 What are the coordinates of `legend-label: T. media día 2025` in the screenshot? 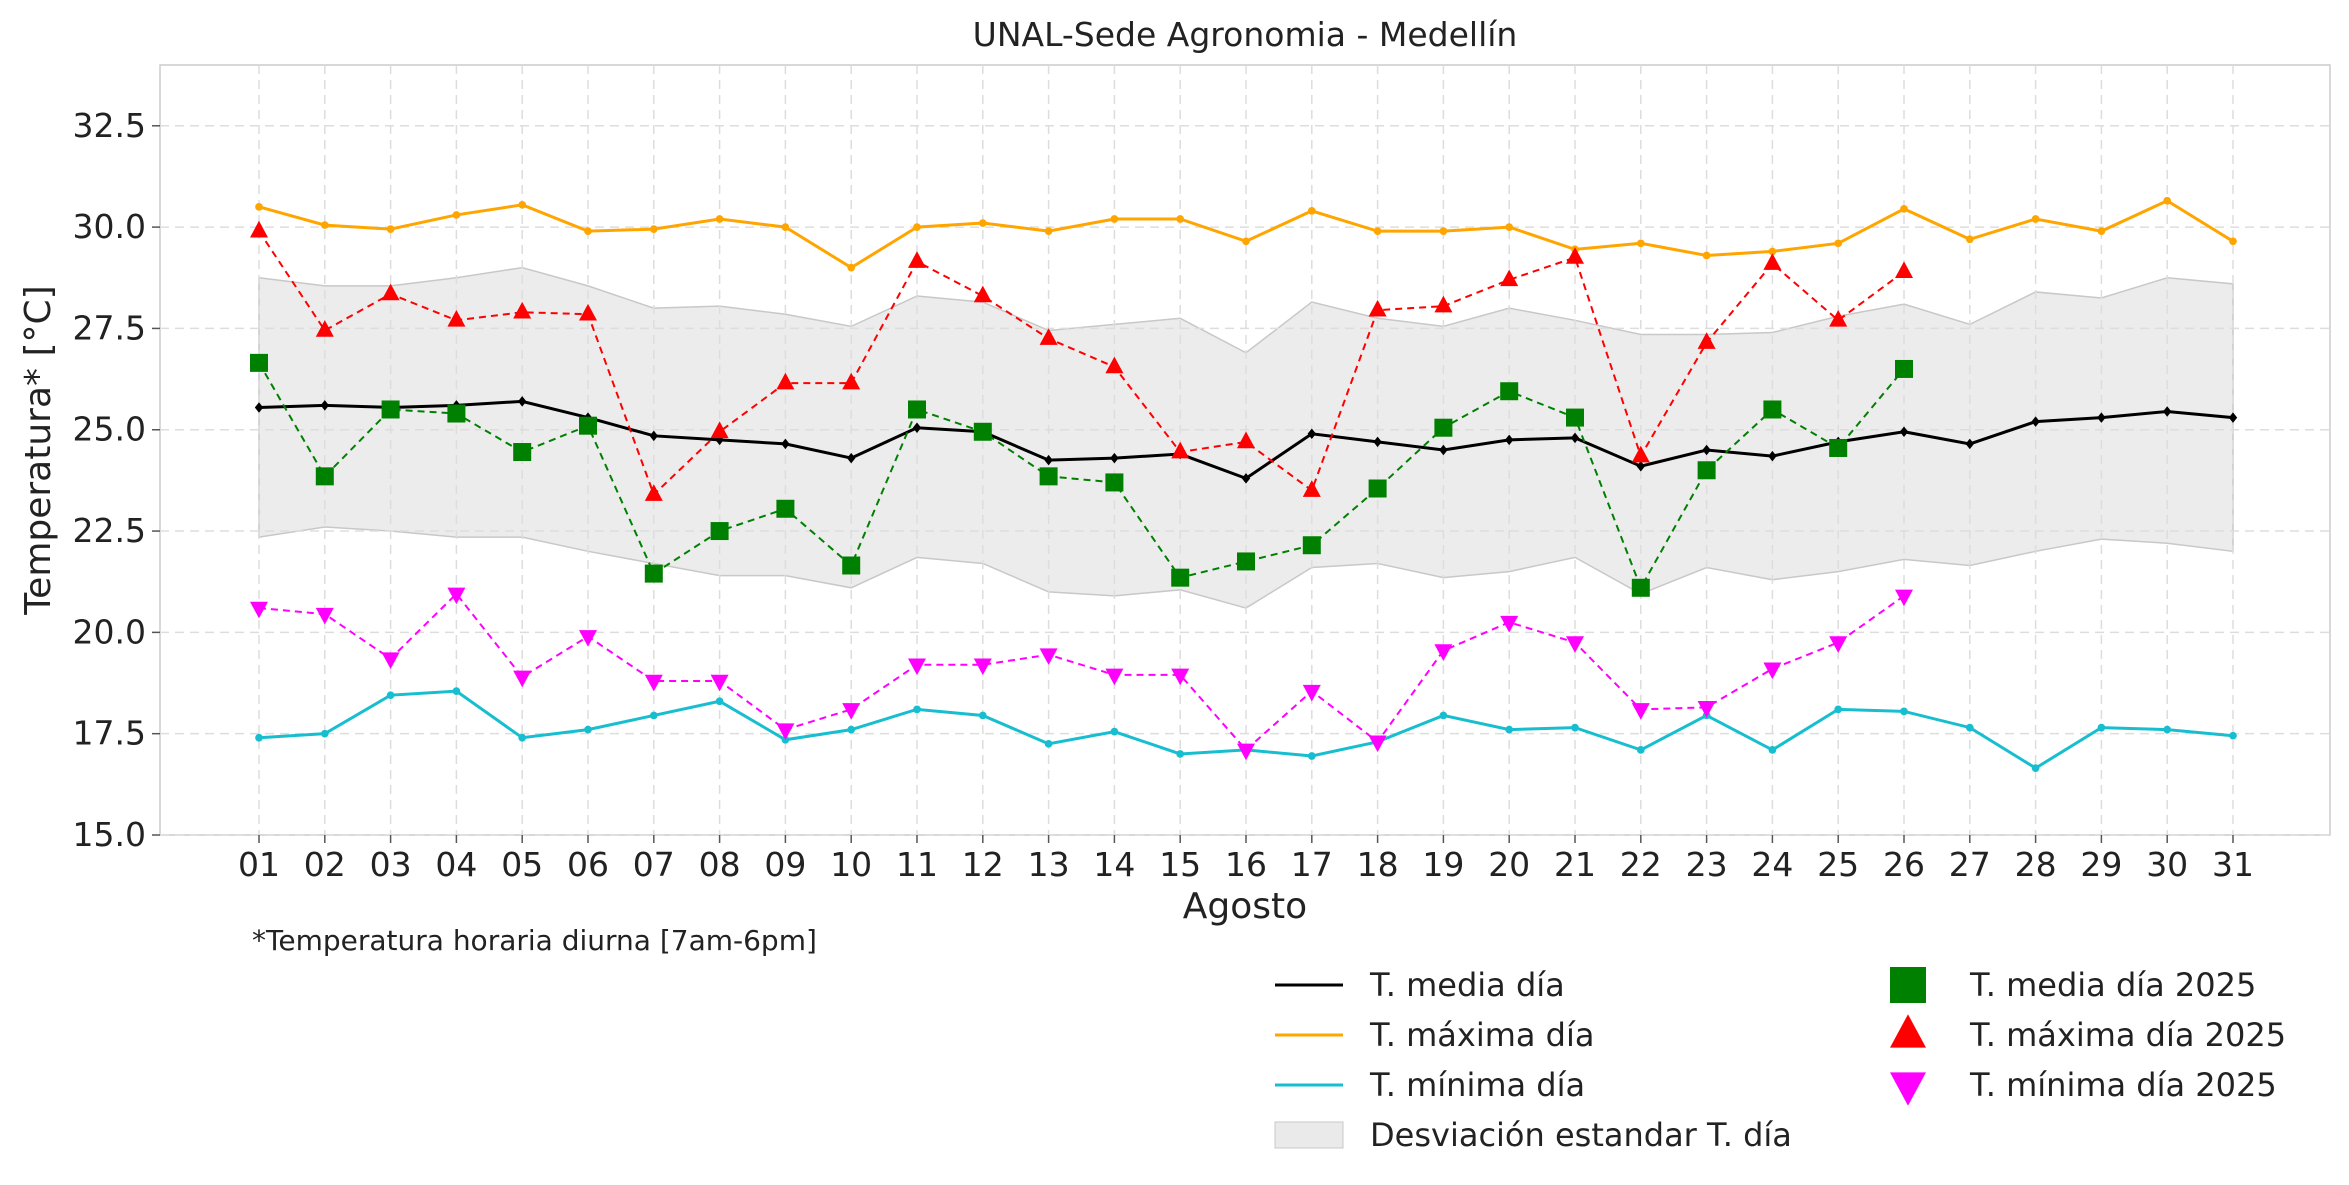 It's located at (2112, 985).